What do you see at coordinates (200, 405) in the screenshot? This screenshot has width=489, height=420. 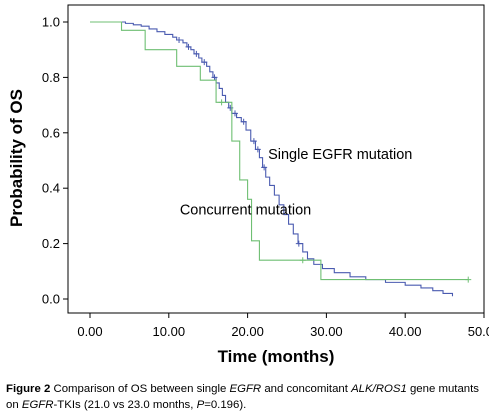 I see `caption-p-symbol: P` at bounding box center [200, 405].